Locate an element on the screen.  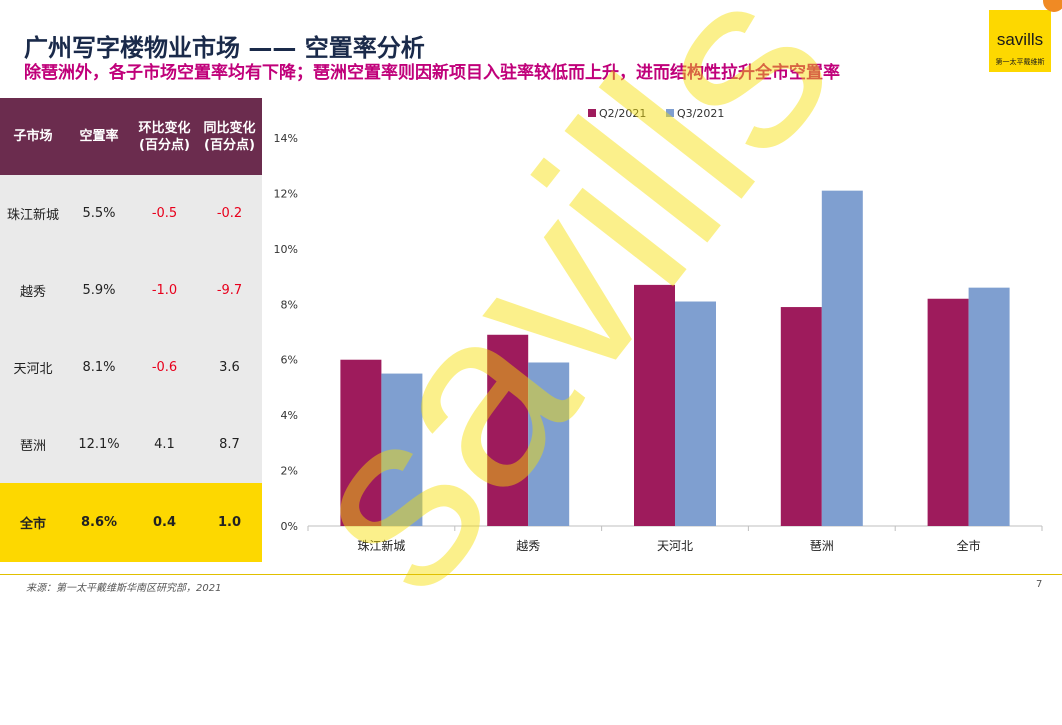
cell-yoy: 3.6 is located at coordinates (229, 367).